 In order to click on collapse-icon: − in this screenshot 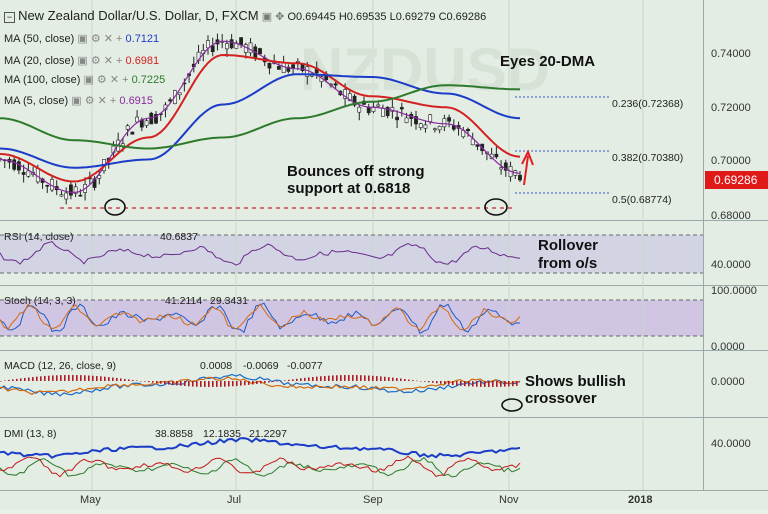, I will do `click(9, 17)`.